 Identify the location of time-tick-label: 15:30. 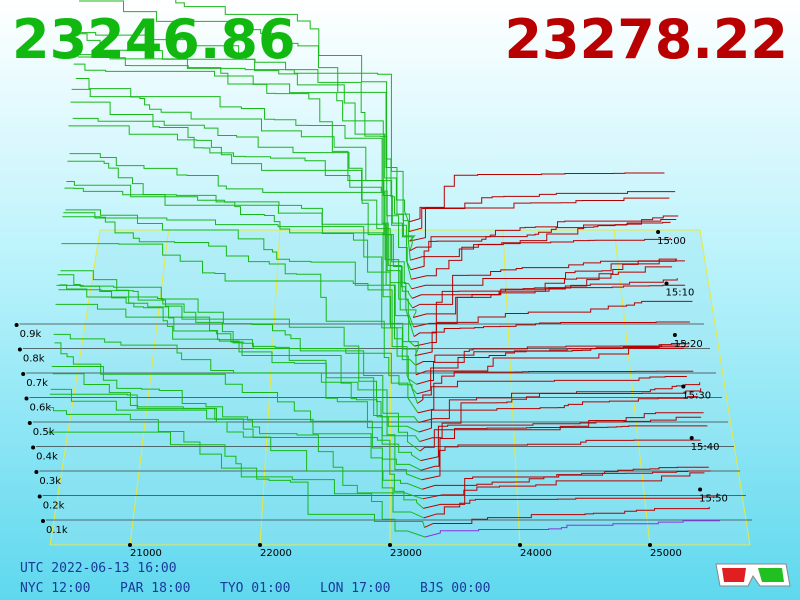
(696, 396).